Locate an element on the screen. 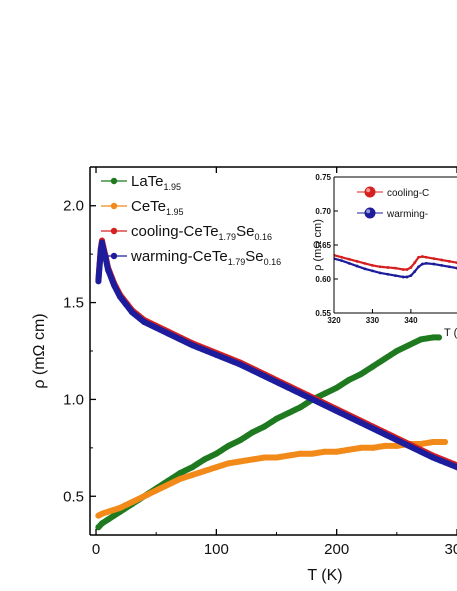  legend-label: LaTe1.95 is located at coordinates (156, 182).